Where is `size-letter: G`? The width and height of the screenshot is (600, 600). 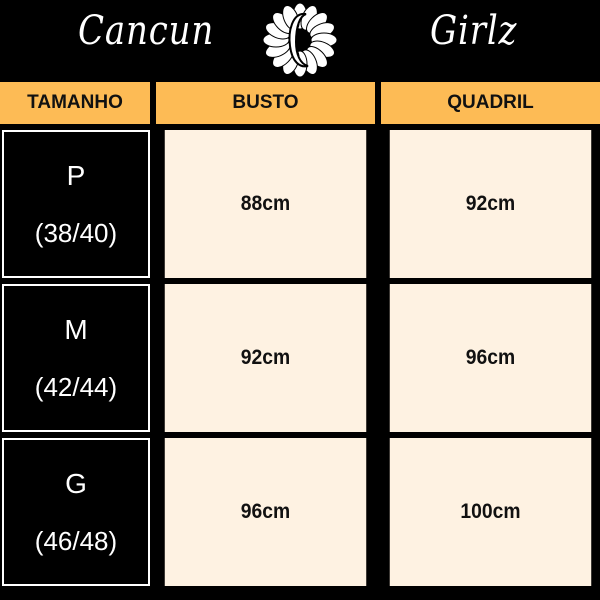
size-letter: G is located at coordinates (76, 483).